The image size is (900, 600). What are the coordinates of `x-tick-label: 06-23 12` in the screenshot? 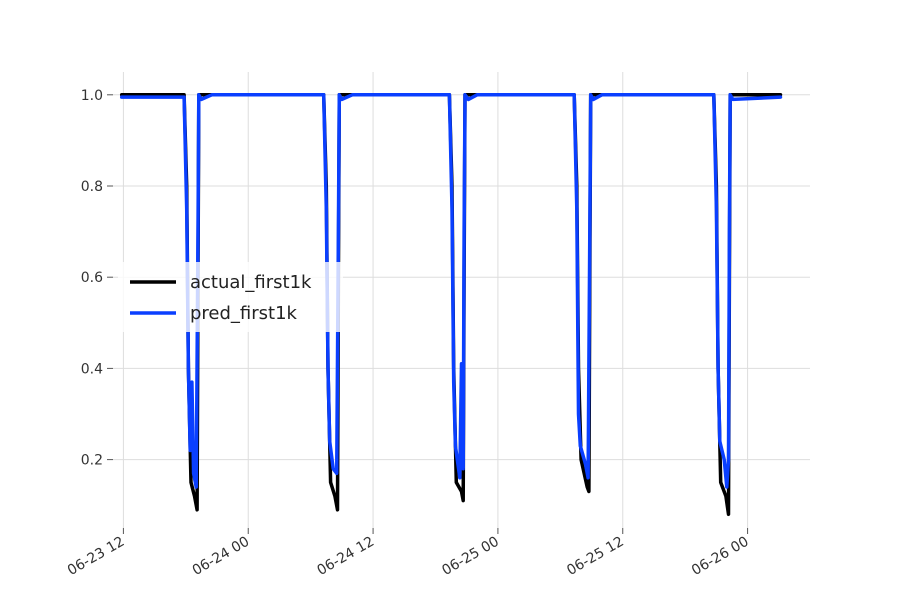 It's located at (96, 556).